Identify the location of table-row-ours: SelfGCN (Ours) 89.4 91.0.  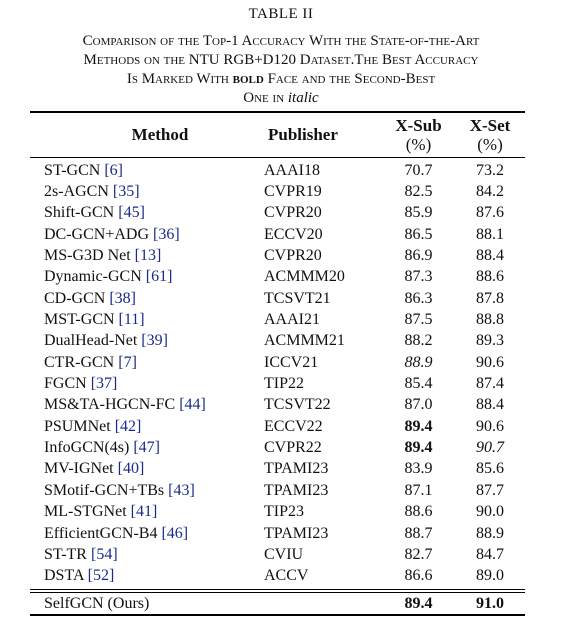
(277, 603).